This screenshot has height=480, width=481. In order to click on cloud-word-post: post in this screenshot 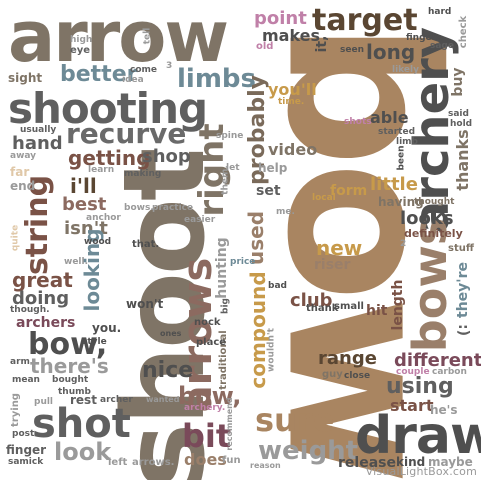, I will do `click(23, 434)`.